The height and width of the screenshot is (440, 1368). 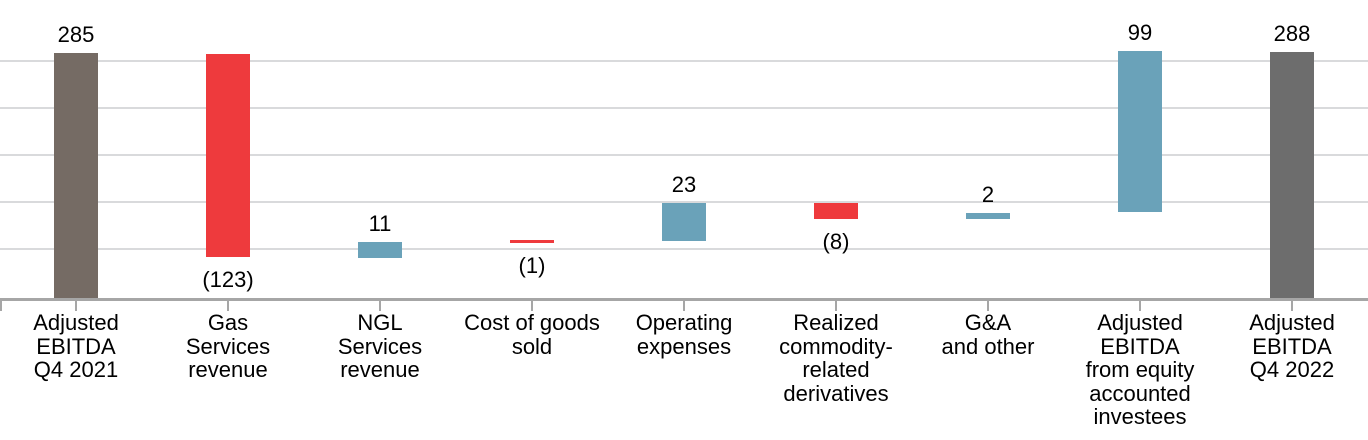 I want to click on value-label-ngl-services-revenue: 11, so click(x=380, y=223).